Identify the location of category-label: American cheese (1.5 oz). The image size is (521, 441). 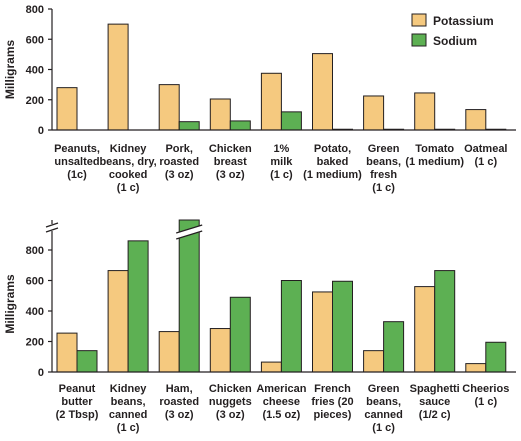
(281, 402).